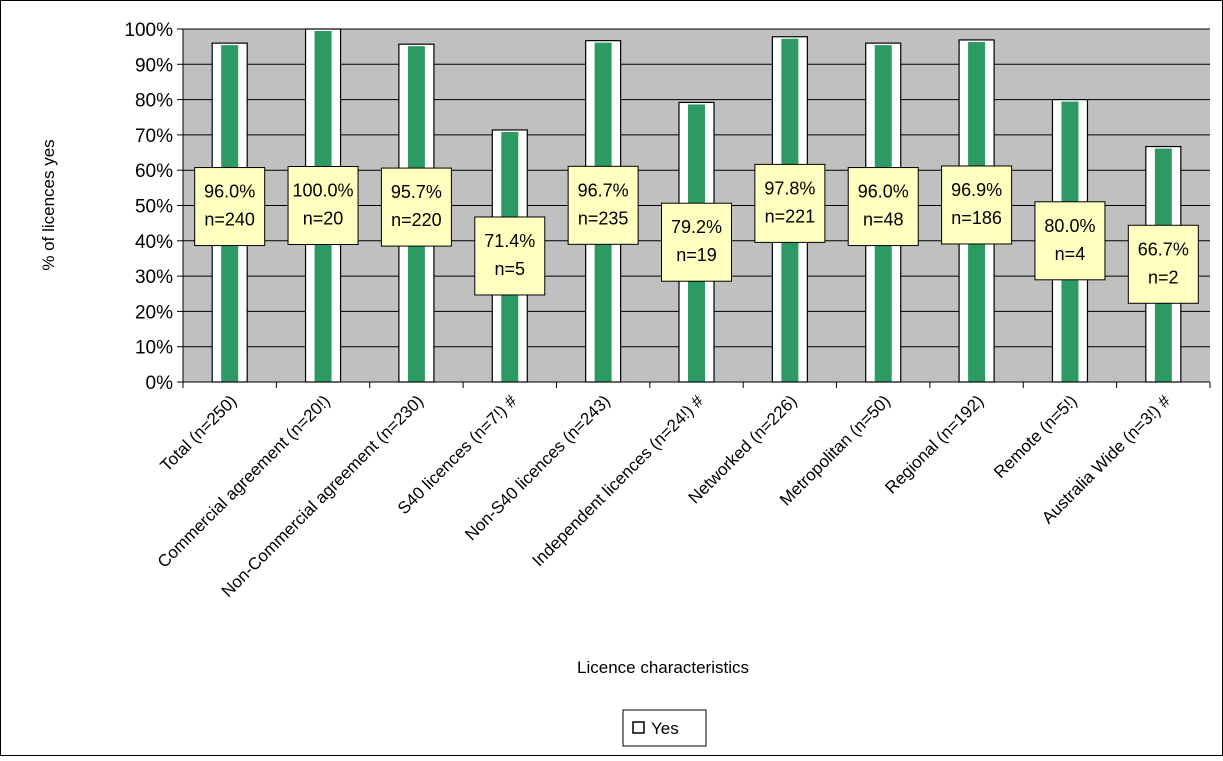 The width and height of the screenshot is (1223, 761). Describe the element at coordinates (148, 30) in the screenshot. I see `y-tick-label: 100%` at that location.